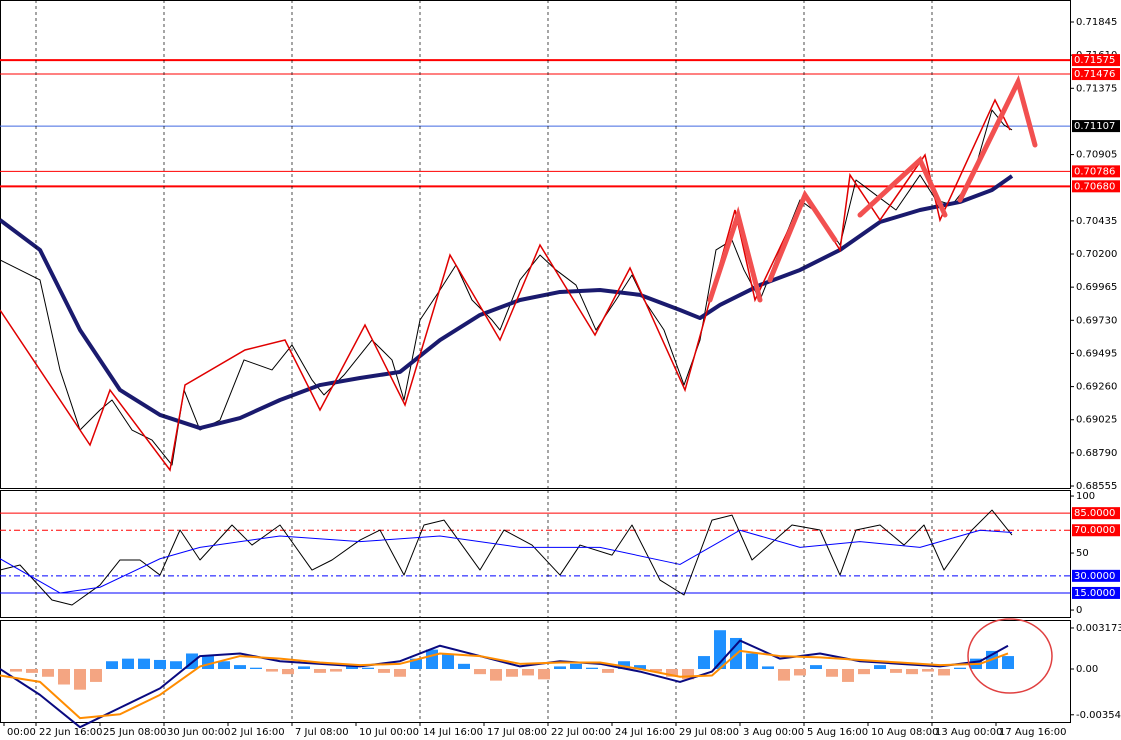 This screenshot has width=1121, height=740. Describe the element at coordinates (71, 732) in the screenshot. I see `x-tick-label: 22 Jun 16:00` at that location.